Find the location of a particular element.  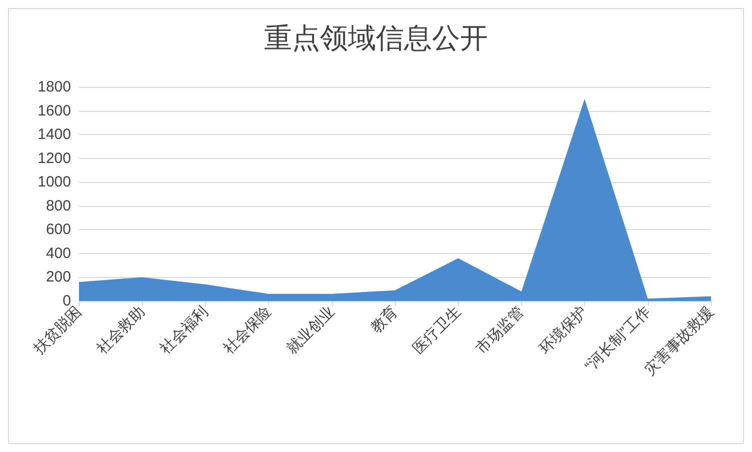

x-tick-label: 医疗卫生 is located at coordinates (437, 330).